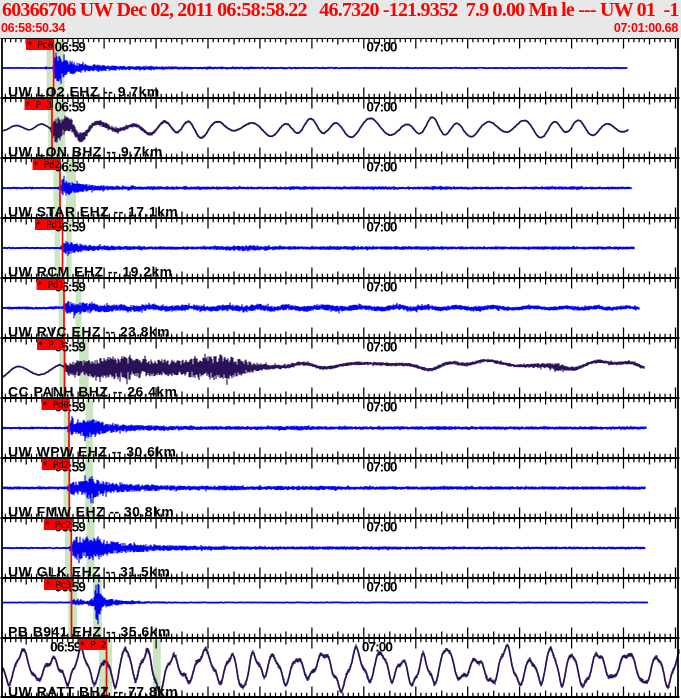 Image resolution: width=681 pixels, height=698 pixels. Describe the element at coordinates (93, 691) in the screenshot. I see `station-label: UW RATT BHZ -- 77.8km` at that location.